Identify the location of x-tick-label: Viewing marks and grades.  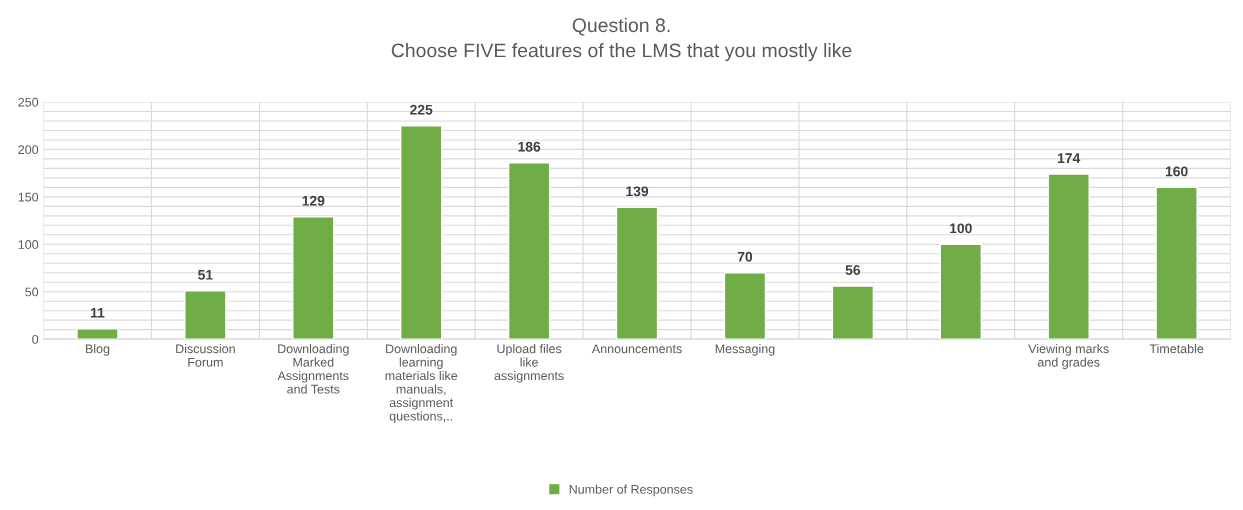
(1068, 357).